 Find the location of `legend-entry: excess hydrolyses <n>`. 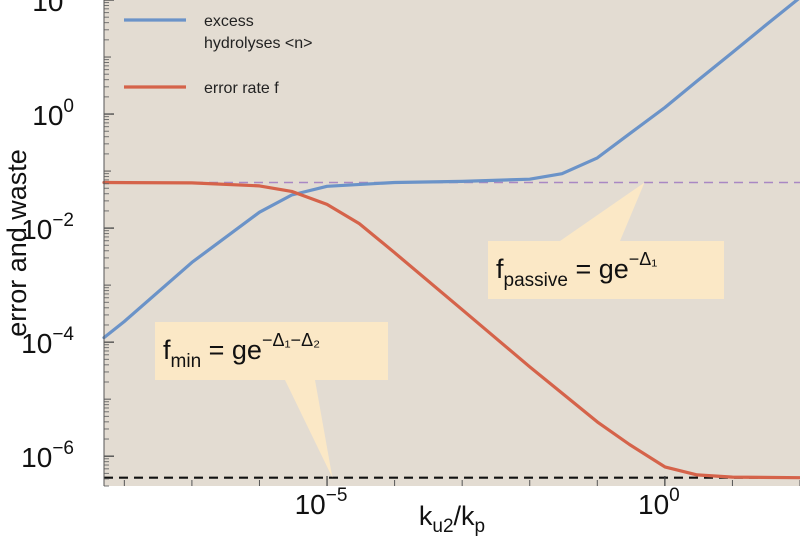

legend-entry: excess hydrolyses <n> is located at coordinates (218, 32).